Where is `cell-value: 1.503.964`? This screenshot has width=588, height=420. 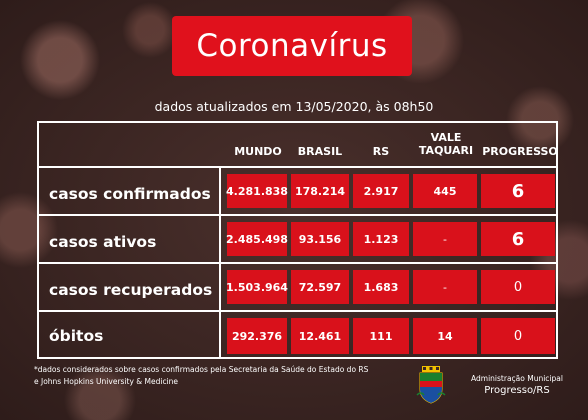
cell-value: 1.503.964 is located at coordinates (257, 287).